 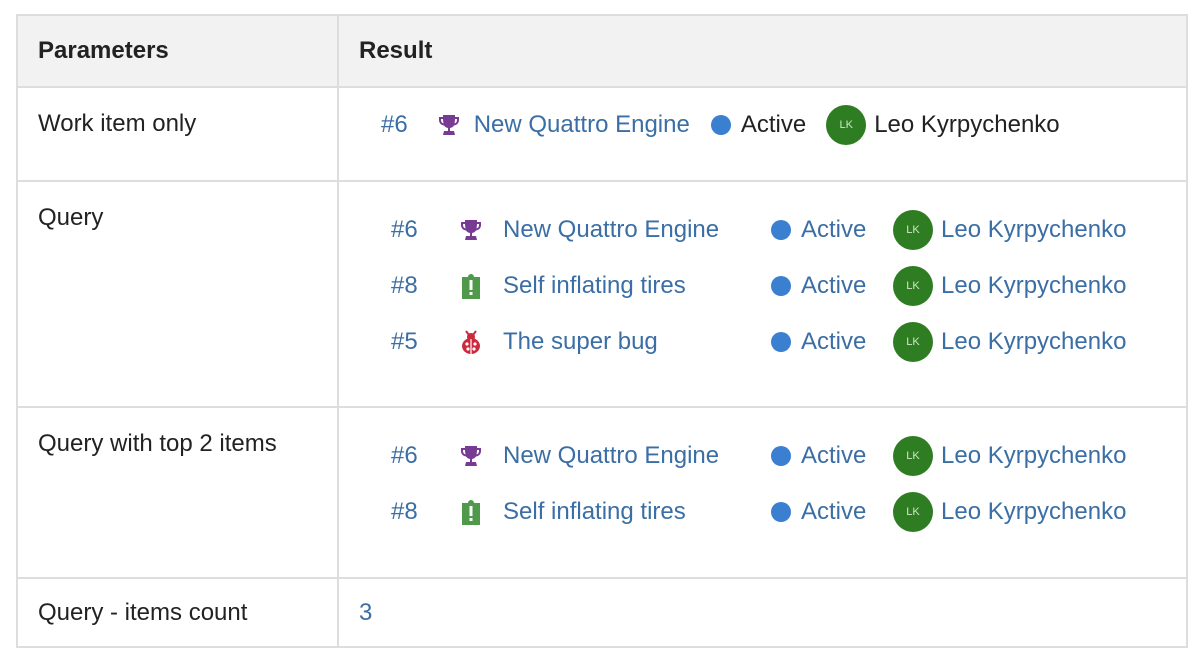 I want to click on param-label: Query - items count, so click(x=143, y=612).